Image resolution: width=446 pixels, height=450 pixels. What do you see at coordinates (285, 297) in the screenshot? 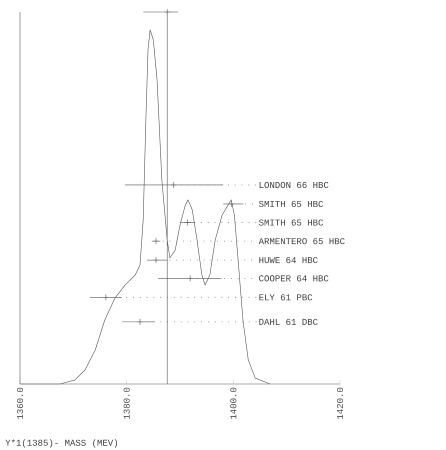
I see `annotation: ELY 61 PBC` at bounding box center [285, 297].